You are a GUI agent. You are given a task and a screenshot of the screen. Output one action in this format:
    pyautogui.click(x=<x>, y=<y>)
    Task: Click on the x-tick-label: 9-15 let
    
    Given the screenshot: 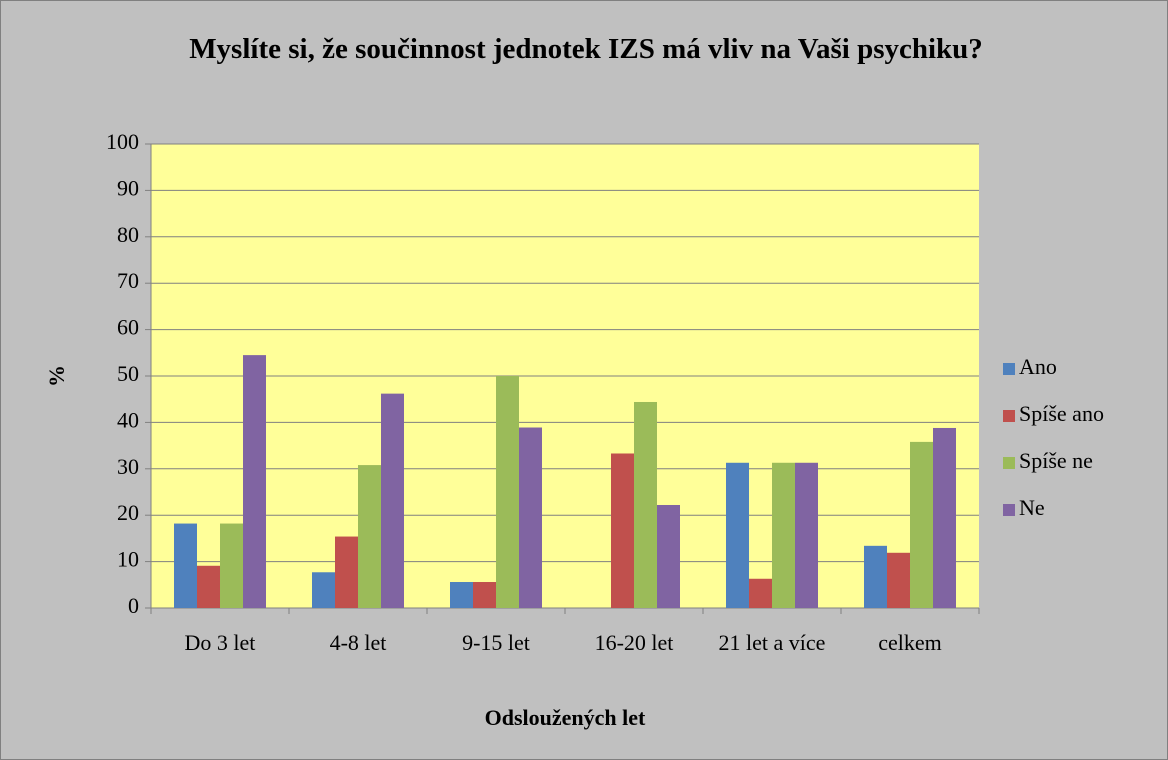 What is the action you would take?
    pyautogui.click(x=496, y=642)
    